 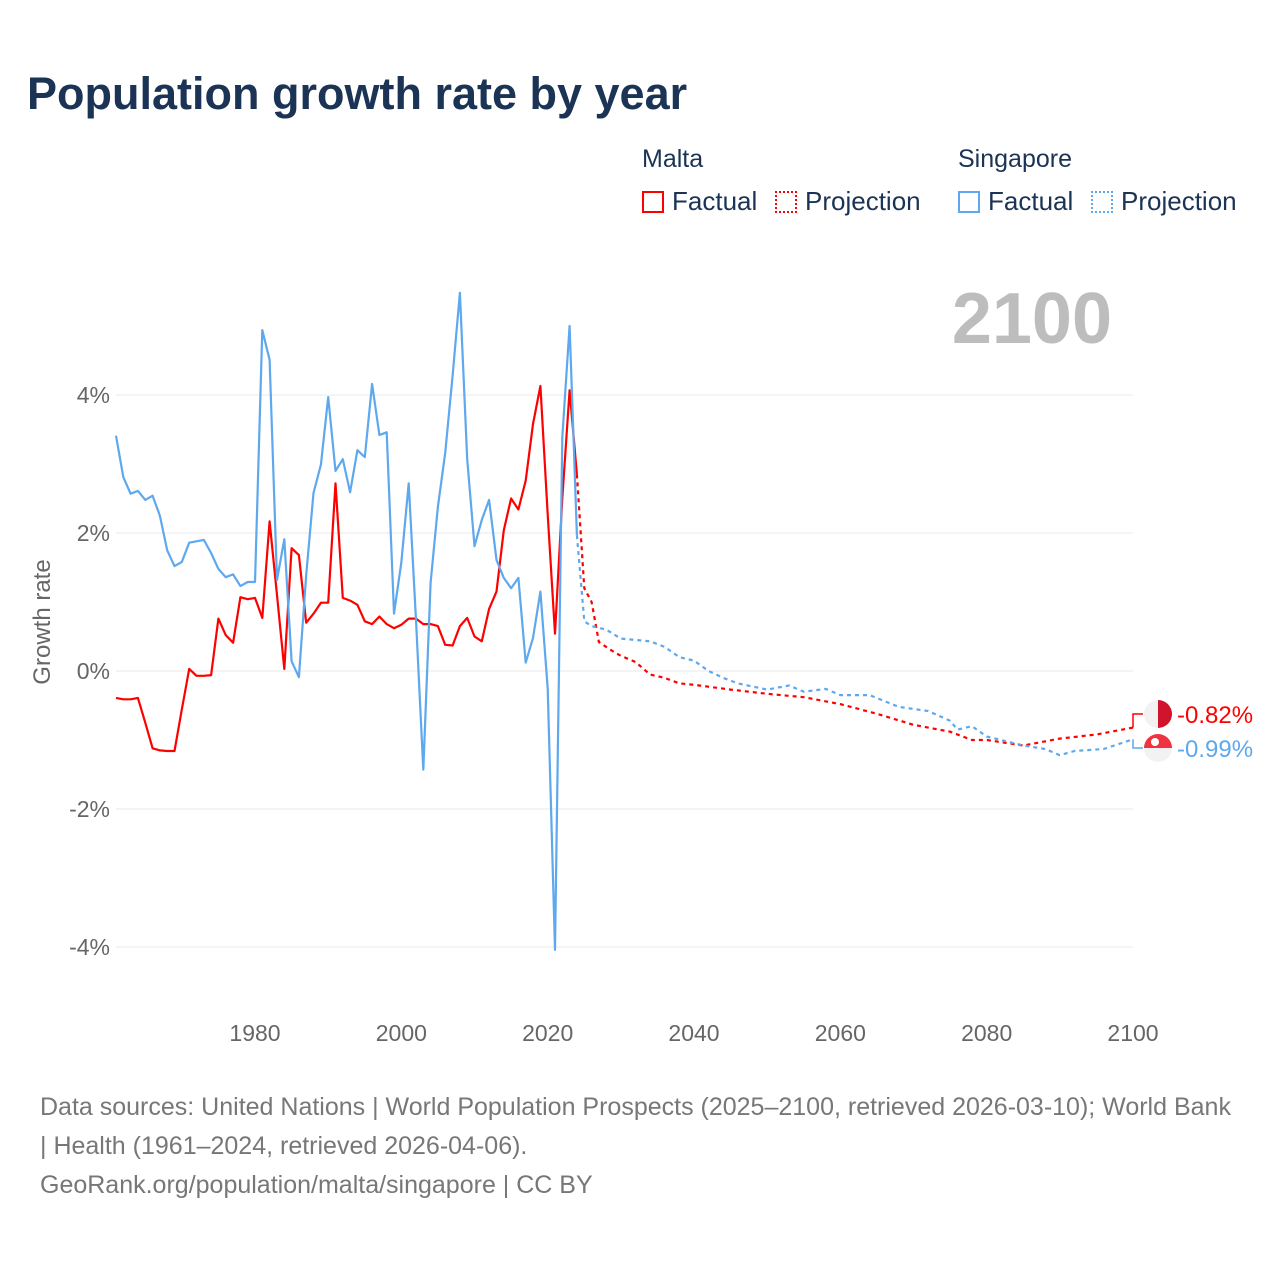 What do you see at coordinates (693, 1033) in the screenshot?
I see `x-tick-label: 2040` at bounding box center [693, 1033].